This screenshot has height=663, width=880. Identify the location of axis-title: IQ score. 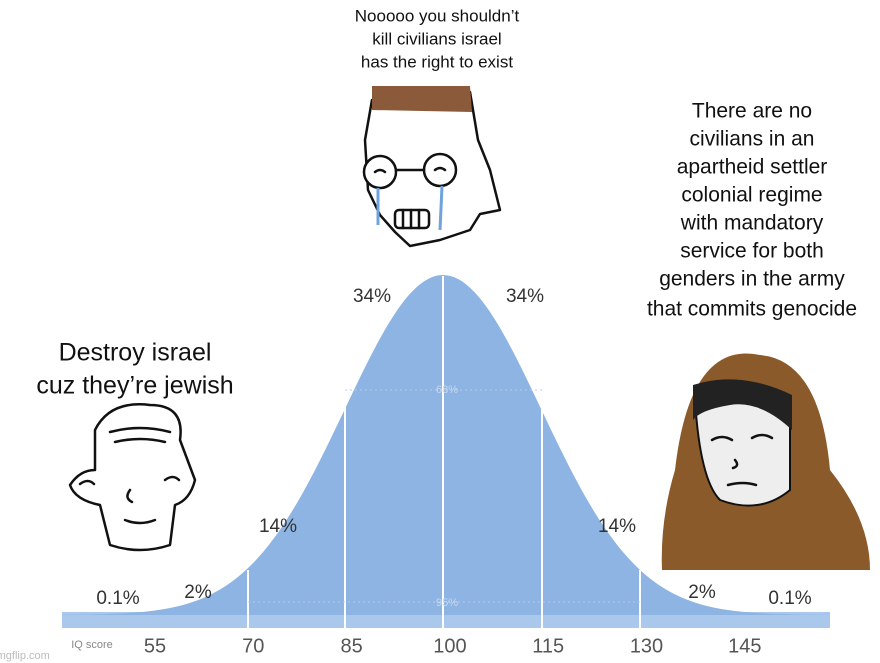
(92, 645).